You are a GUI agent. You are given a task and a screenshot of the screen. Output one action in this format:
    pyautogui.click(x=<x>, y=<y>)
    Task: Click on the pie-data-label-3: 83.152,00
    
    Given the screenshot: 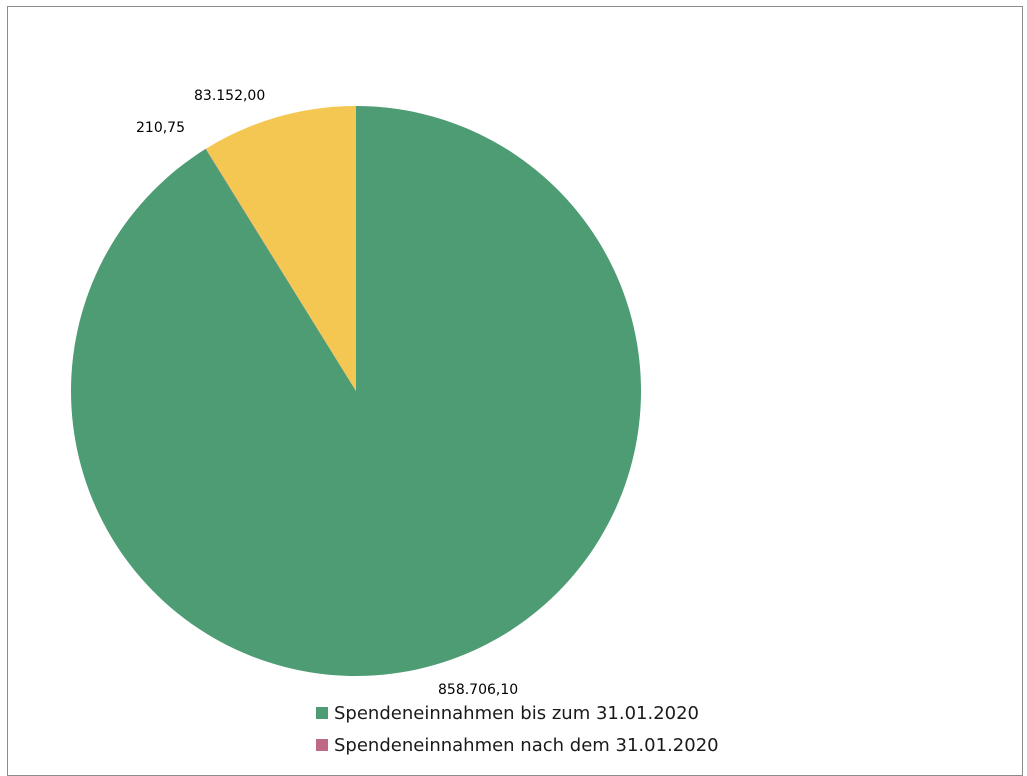 What is the action you would take?
    pyautogui.click(x=229, y=96)
    